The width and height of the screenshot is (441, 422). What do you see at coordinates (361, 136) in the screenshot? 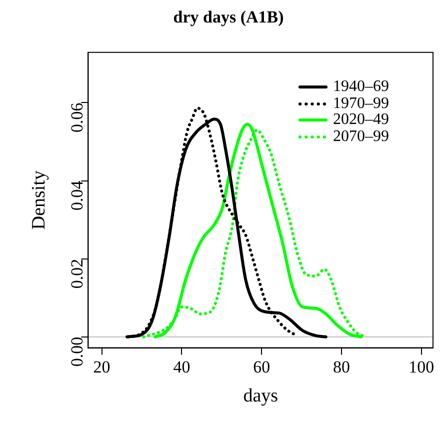
I see `legend-label: 2070–99` at bounding box center [361, 136].